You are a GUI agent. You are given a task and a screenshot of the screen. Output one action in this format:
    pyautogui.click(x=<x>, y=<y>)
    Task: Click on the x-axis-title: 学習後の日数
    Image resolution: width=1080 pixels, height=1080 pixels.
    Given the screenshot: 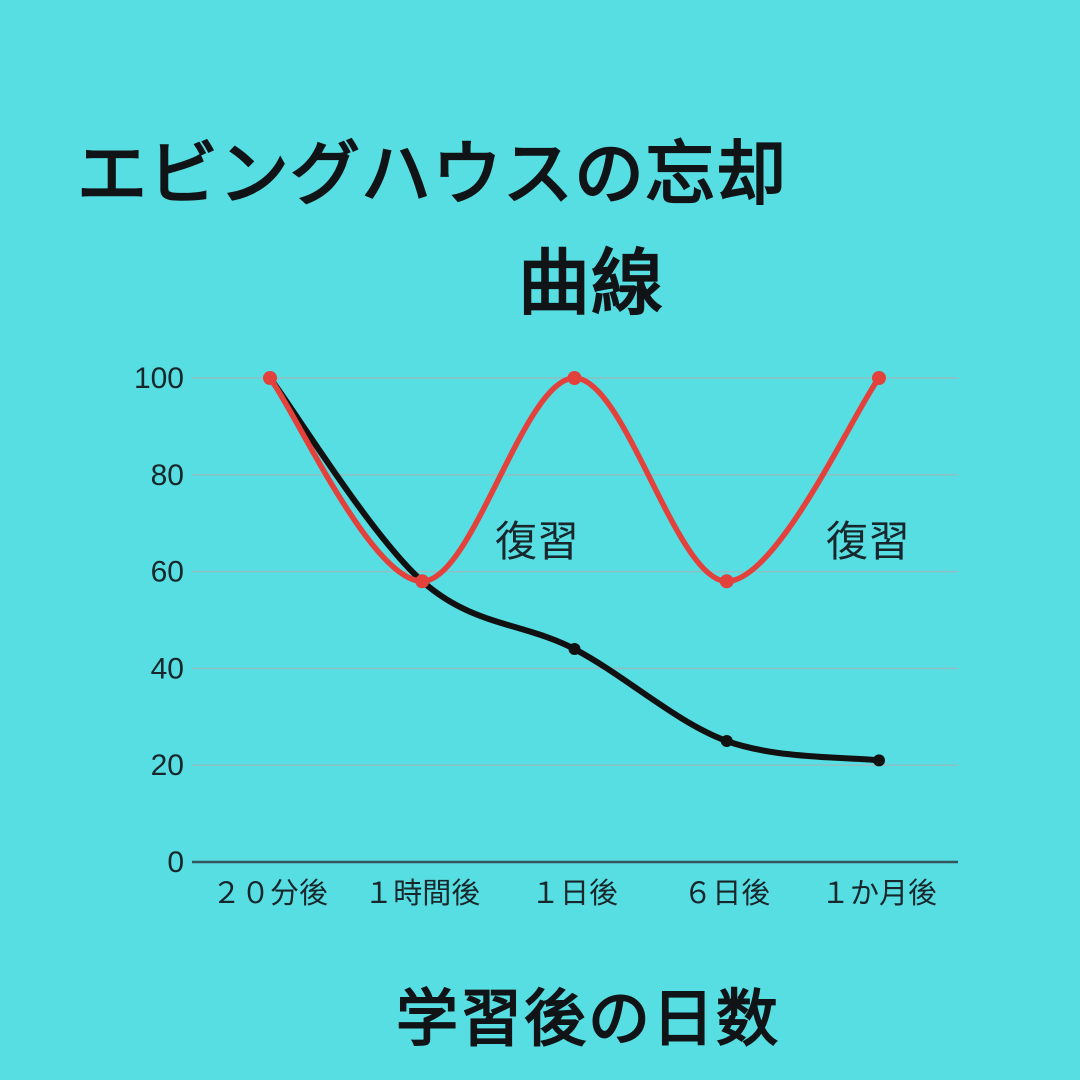 What is the action you would take?
    pyautogui.click(x=588, y=1019)
    